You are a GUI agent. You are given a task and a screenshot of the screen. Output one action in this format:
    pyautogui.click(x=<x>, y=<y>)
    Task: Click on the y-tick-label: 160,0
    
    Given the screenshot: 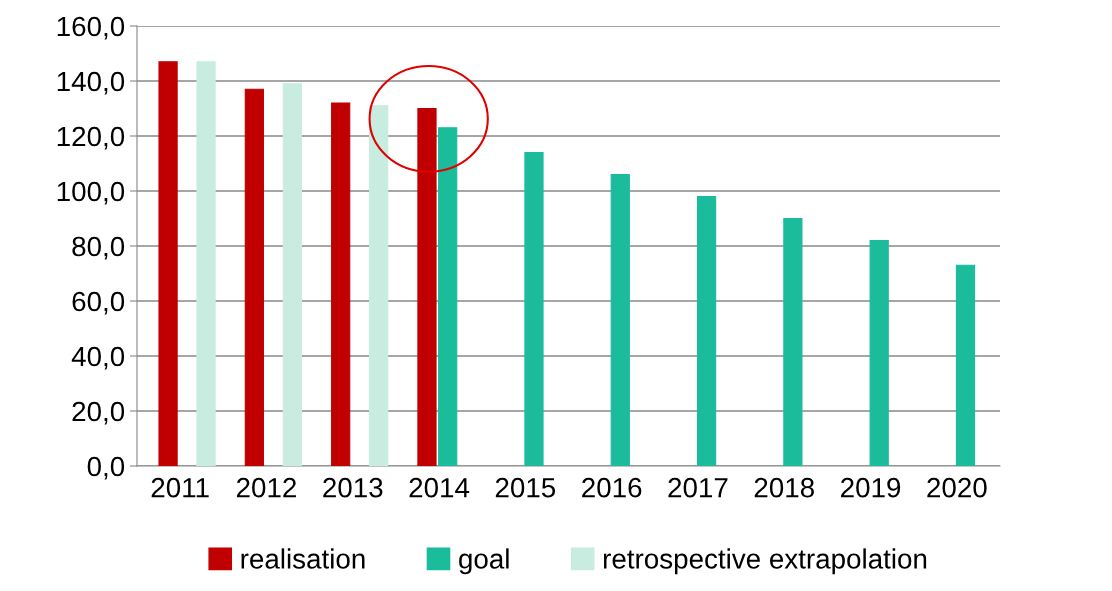 What is the action you would take?
    pyautogui.click(x=91, y=28)
    